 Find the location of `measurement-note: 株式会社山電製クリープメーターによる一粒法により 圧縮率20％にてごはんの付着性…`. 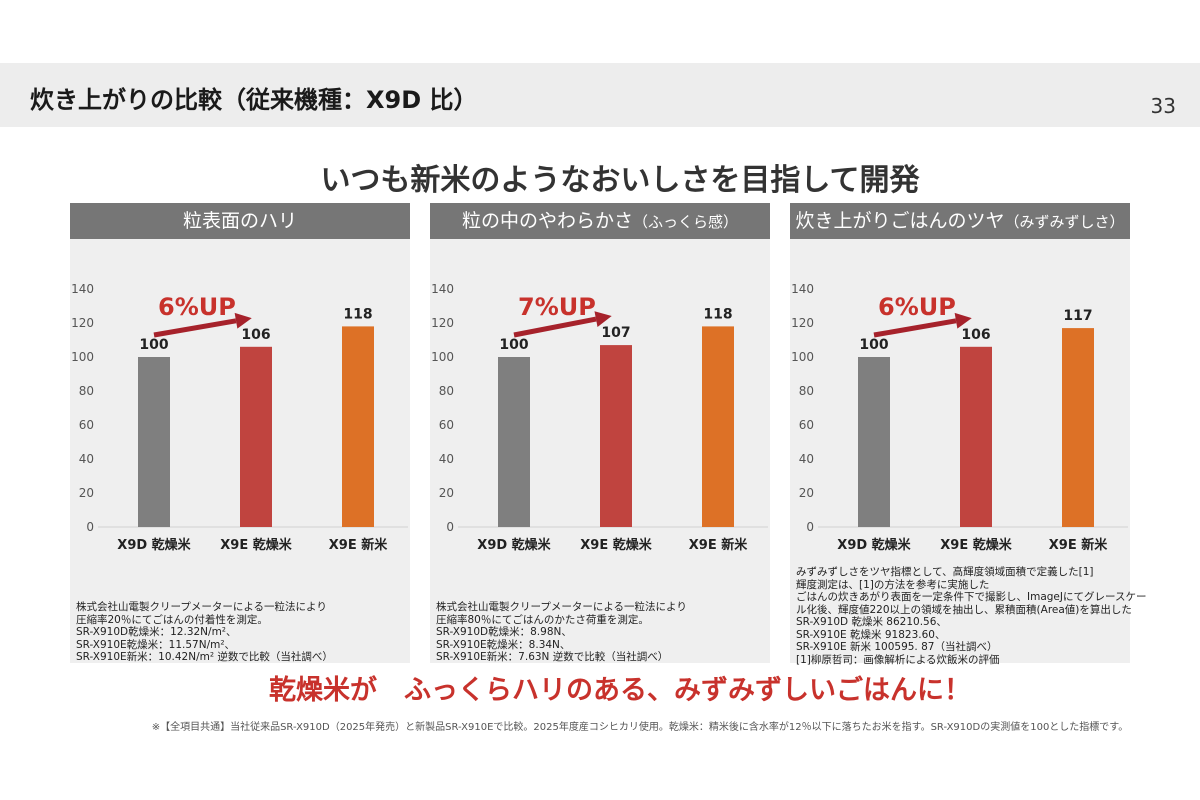

measurement-note: 株式会社山電製クリープメーターによる一粒法により 圧縮率20％にてごはんの付着性… is located at coordinates (204, 632).